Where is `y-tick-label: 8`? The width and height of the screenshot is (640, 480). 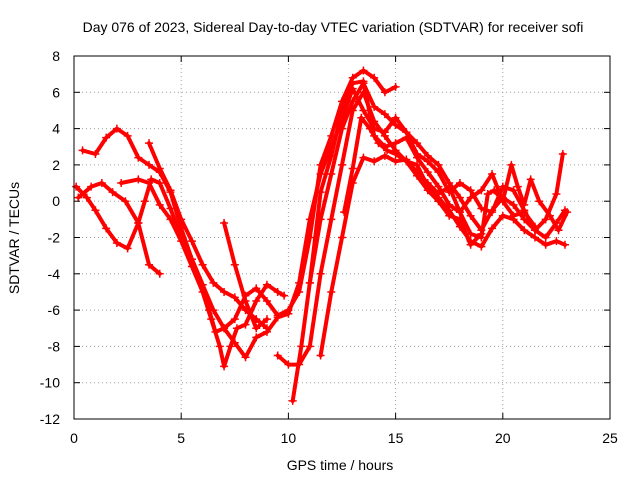
y-tick-label: 8 is located at coordinates (56, 56).